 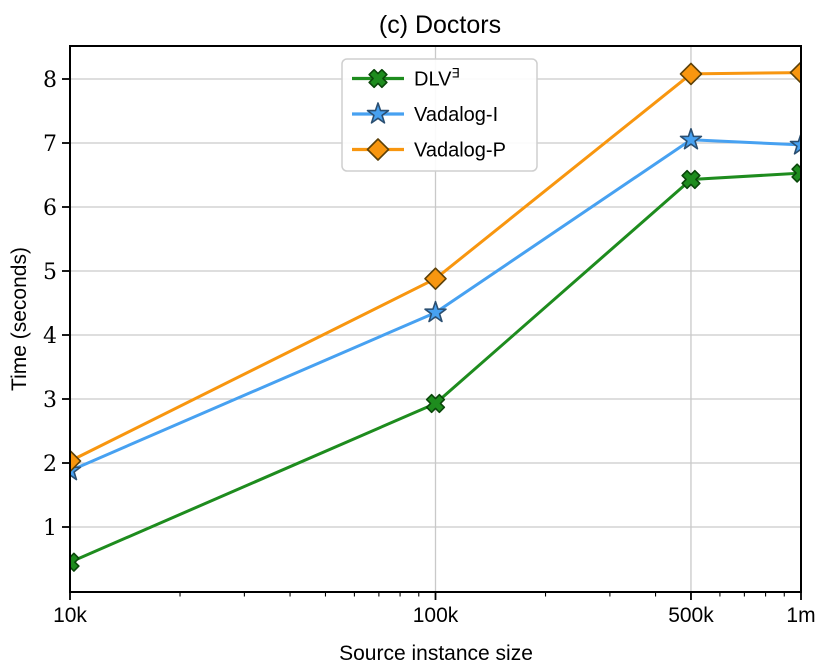 What do you see at coordinates (50, 272) in the screenshot?
I see `y-tick-label: 5` at bounding box center [50, 272].